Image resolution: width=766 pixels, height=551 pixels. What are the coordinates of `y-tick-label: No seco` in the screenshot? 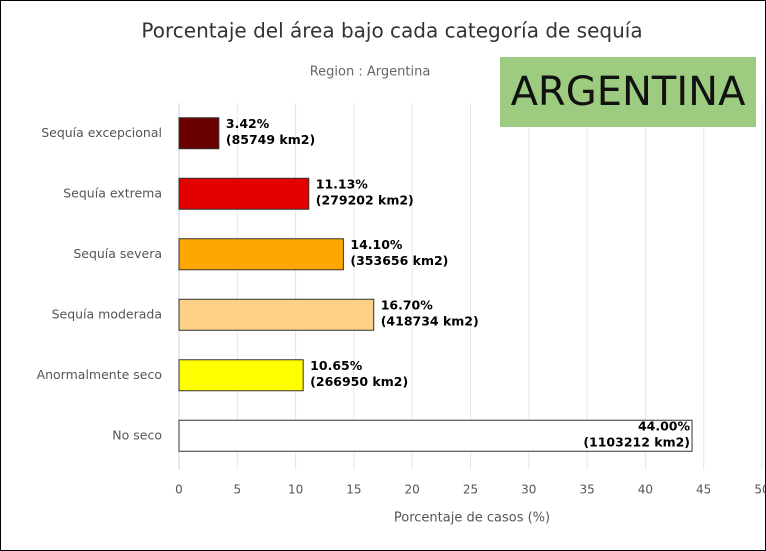 It's located at (137, 434).